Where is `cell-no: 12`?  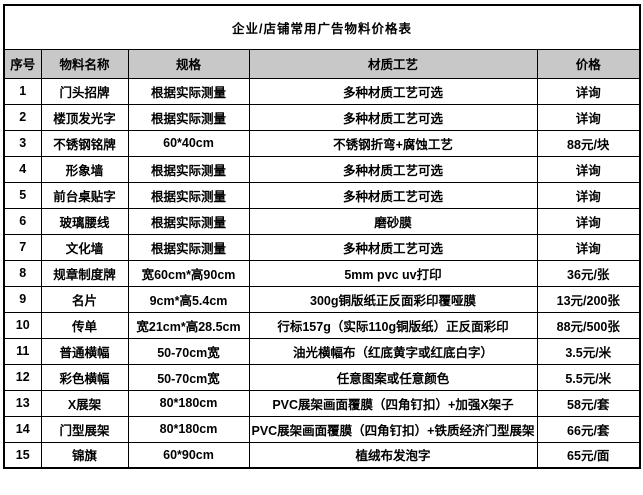 cell-no: 12 is located at coordinates (22, 377).